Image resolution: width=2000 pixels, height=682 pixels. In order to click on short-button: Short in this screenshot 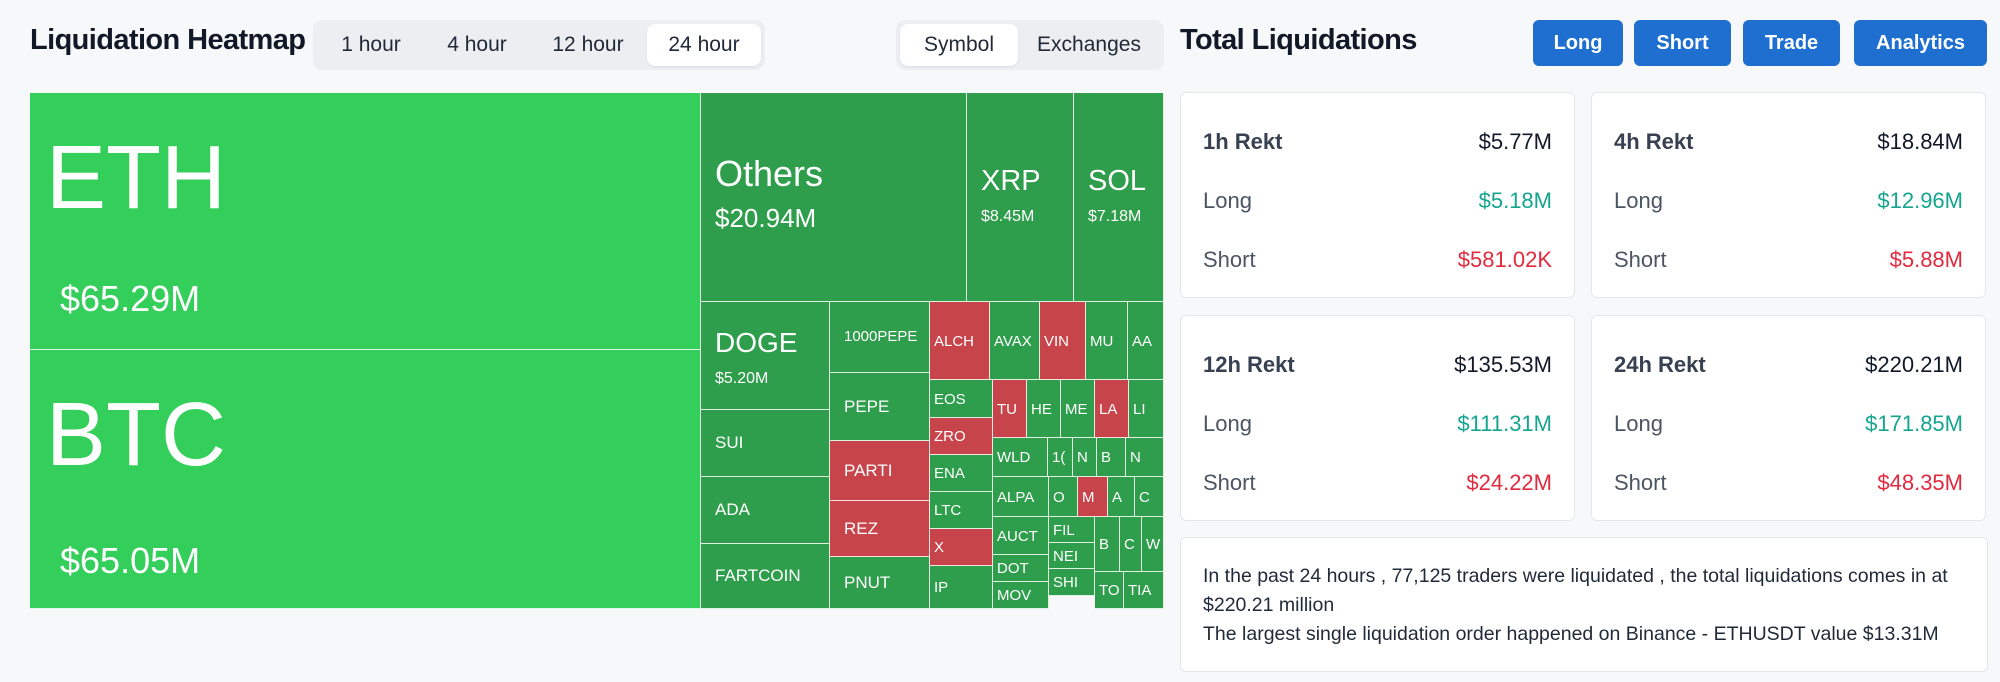, I will do `click(1682, 43)`.